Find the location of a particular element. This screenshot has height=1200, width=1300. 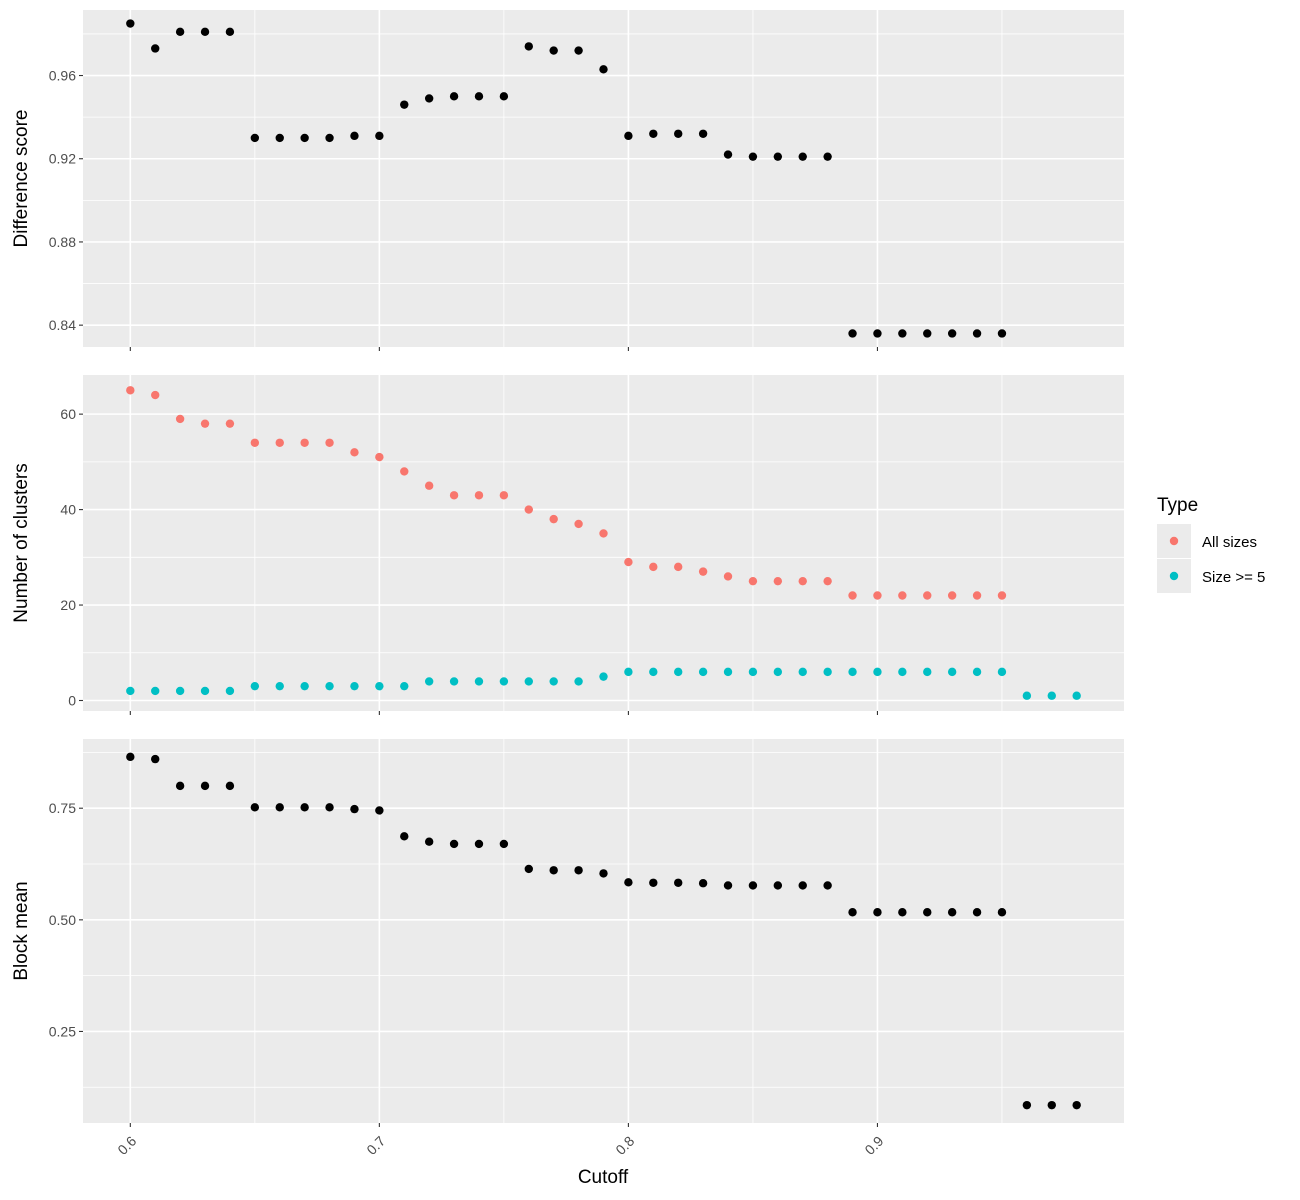

legend-label-size-5: Size >= 5 is located at coordinates (1233, 577).